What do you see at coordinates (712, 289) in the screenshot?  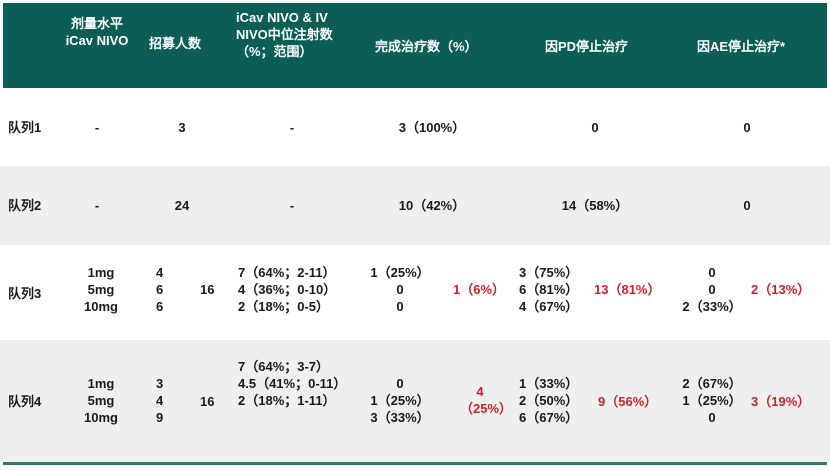 I see `ae-sub-list: 0 0 2（33%）` at bounding box center [712, 289].